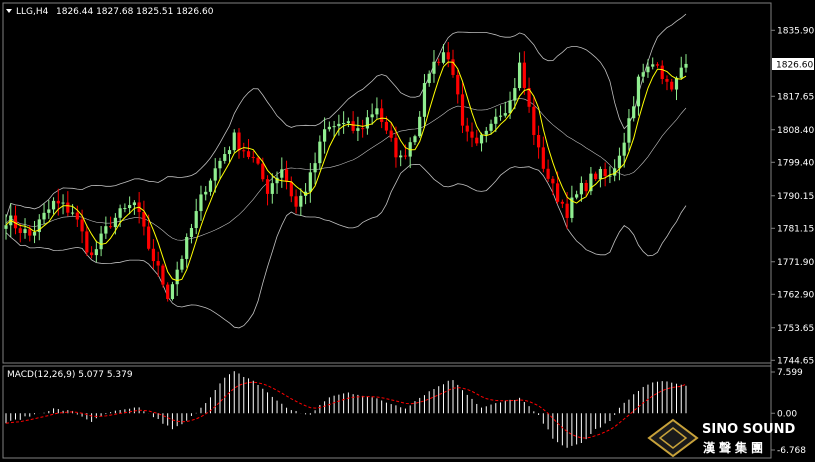  I want to click on logo-inner-diamond-icon, so click(673, 438).